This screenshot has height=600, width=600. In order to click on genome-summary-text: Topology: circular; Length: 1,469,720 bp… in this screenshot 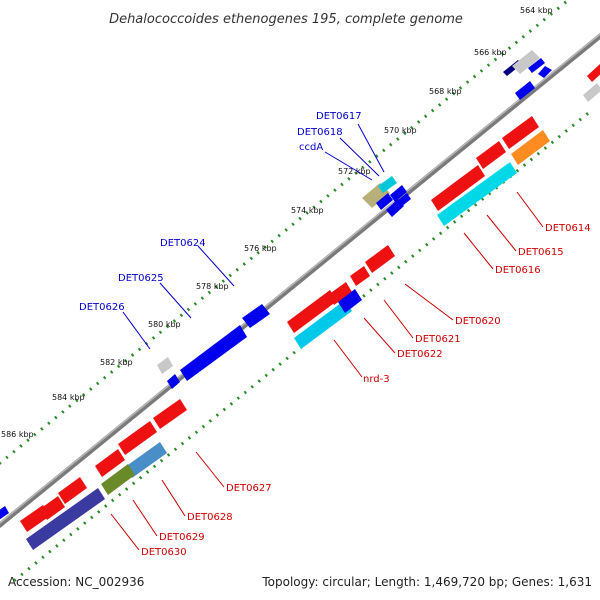, I will do `click(426, 582)`.